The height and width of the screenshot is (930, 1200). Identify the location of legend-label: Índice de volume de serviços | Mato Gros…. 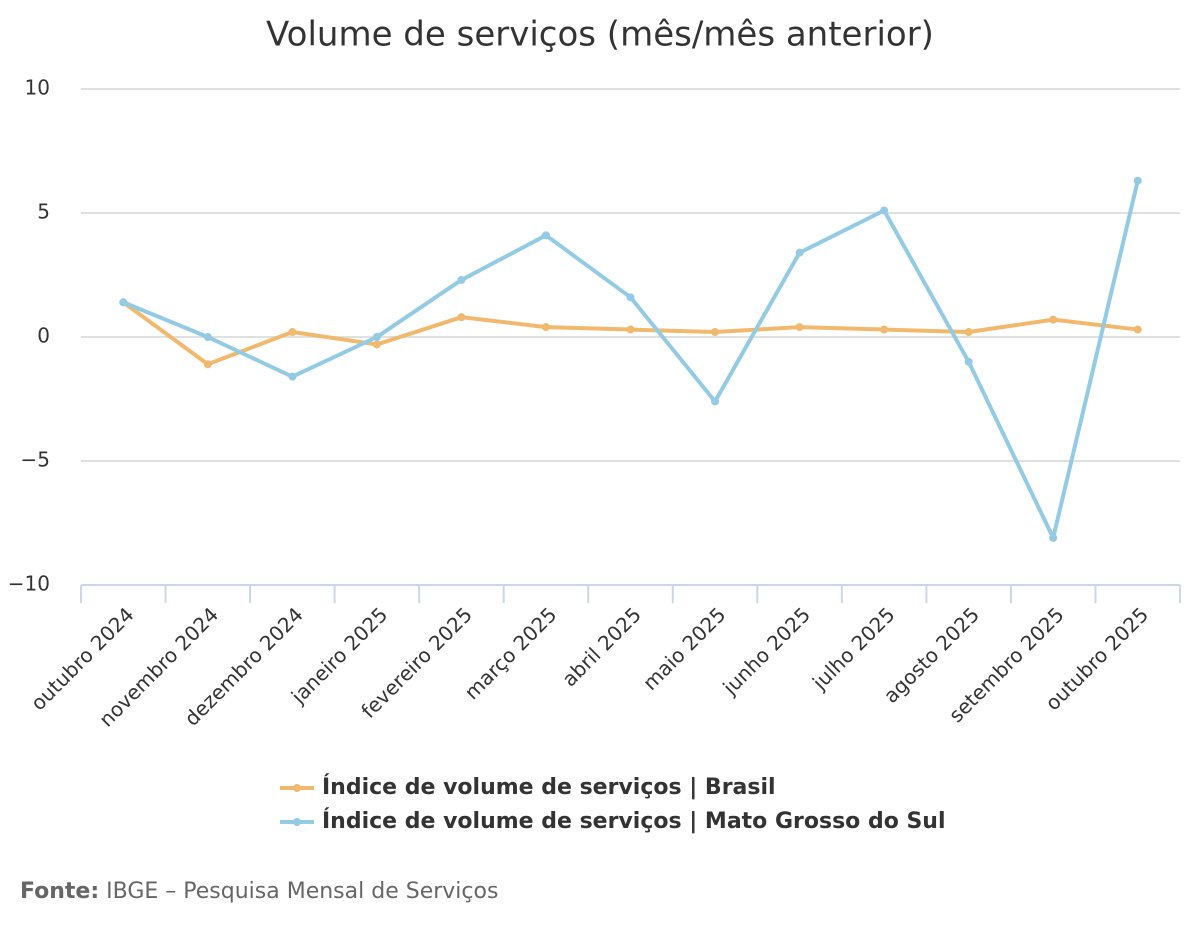
(634, 821).